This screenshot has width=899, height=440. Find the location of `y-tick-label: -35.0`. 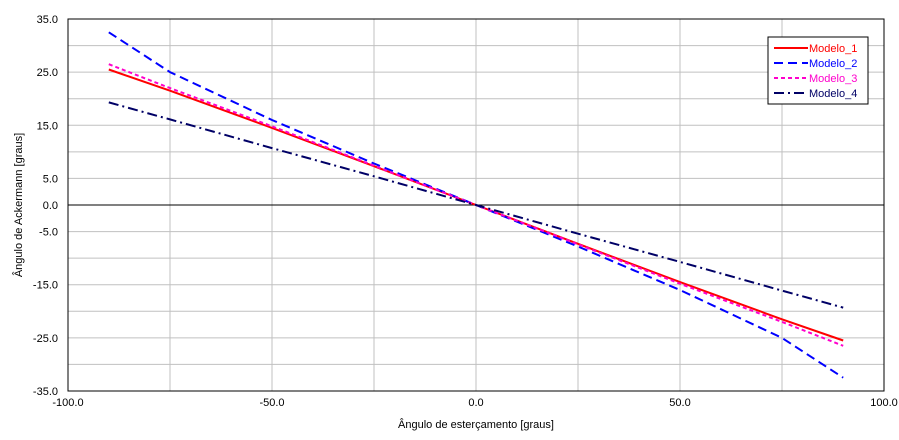

y-tick-label: -35.0 is located at coordinates (45, 392).